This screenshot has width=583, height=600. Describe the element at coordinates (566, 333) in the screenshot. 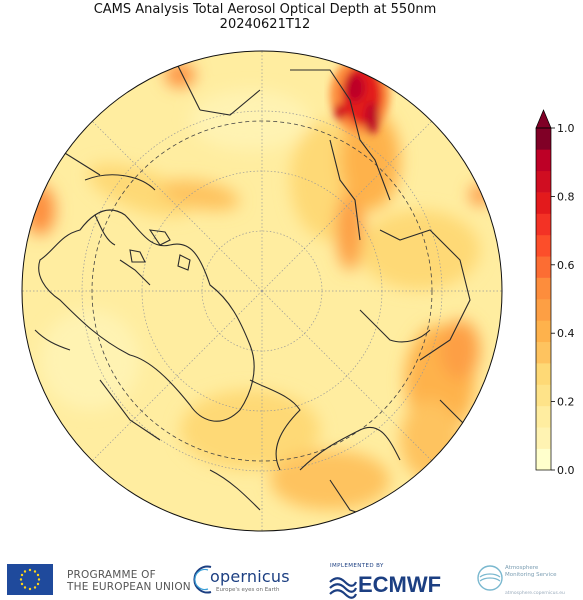

I see `colorbar-tick-label: 0.4` at that location.